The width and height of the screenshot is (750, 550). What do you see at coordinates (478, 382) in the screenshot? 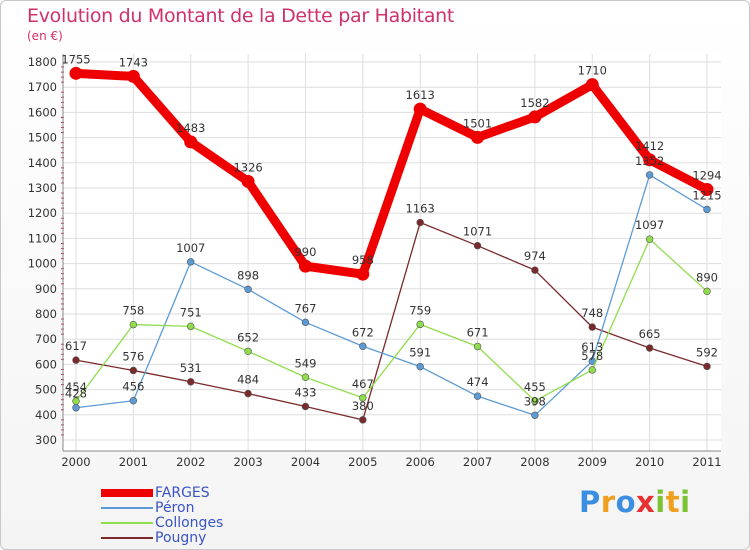
I see `data-label: 474` at bounding box center [478, 382].